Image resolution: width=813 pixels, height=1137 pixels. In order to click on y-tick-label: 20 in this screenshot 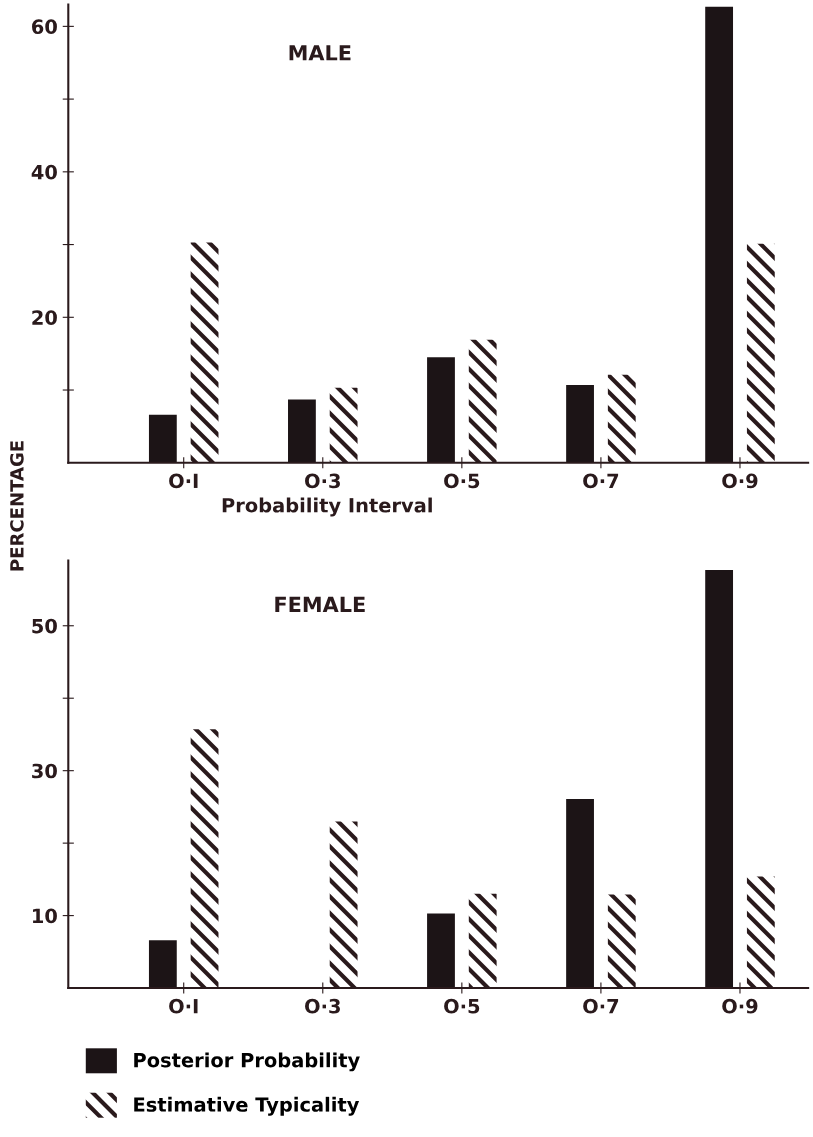, I will do `click(44, 317)`.